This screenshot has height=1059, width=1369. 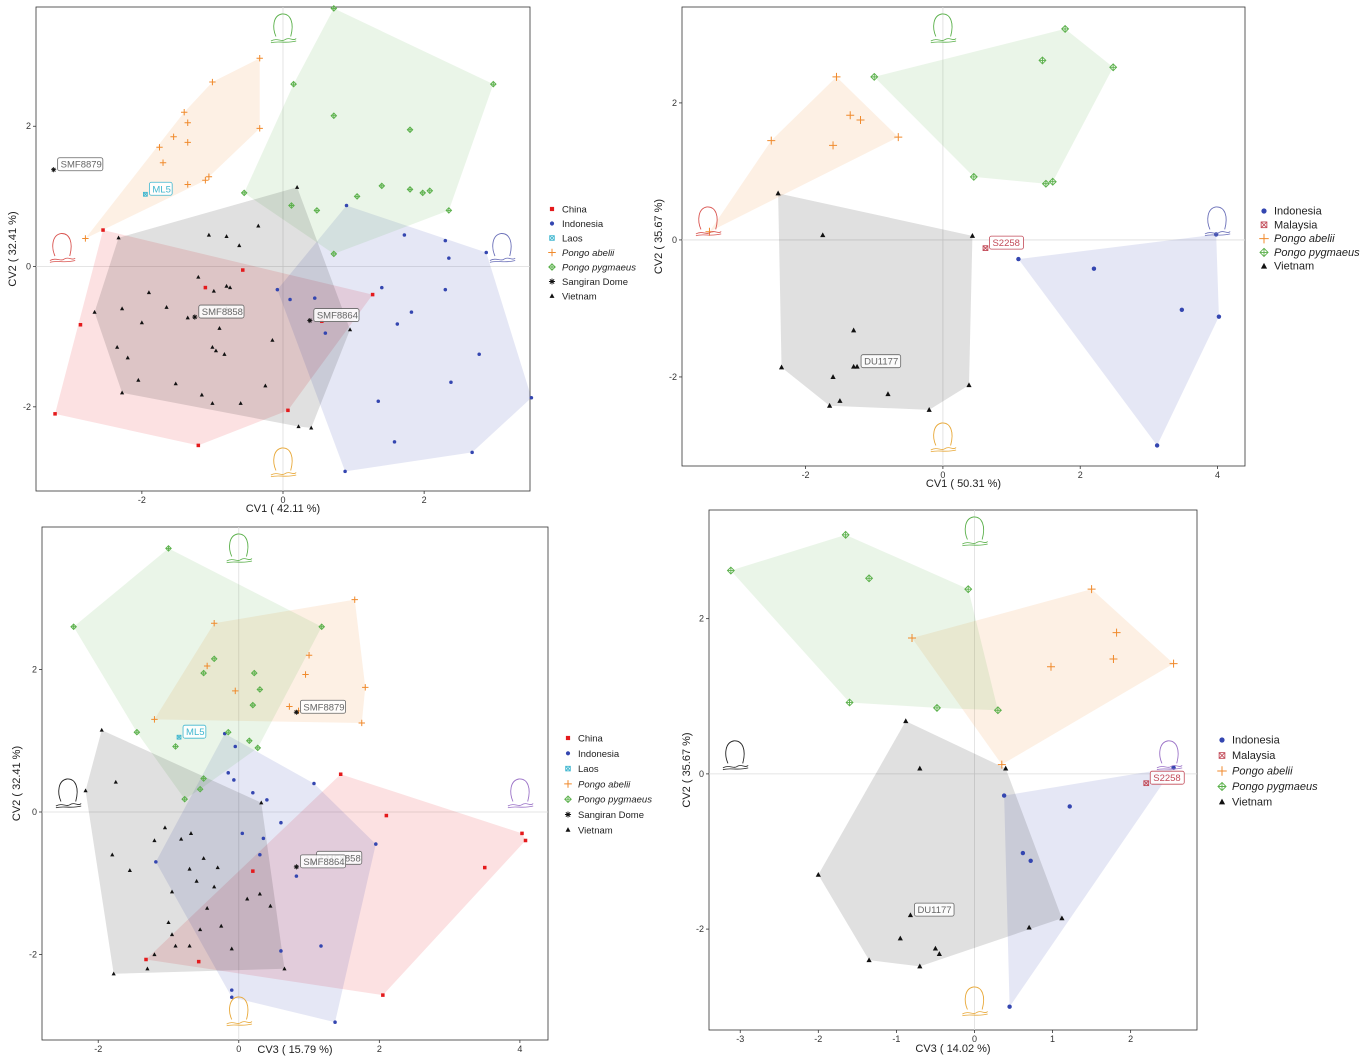 I want to click on legend-label: Laos, so click(x=572, y=239).